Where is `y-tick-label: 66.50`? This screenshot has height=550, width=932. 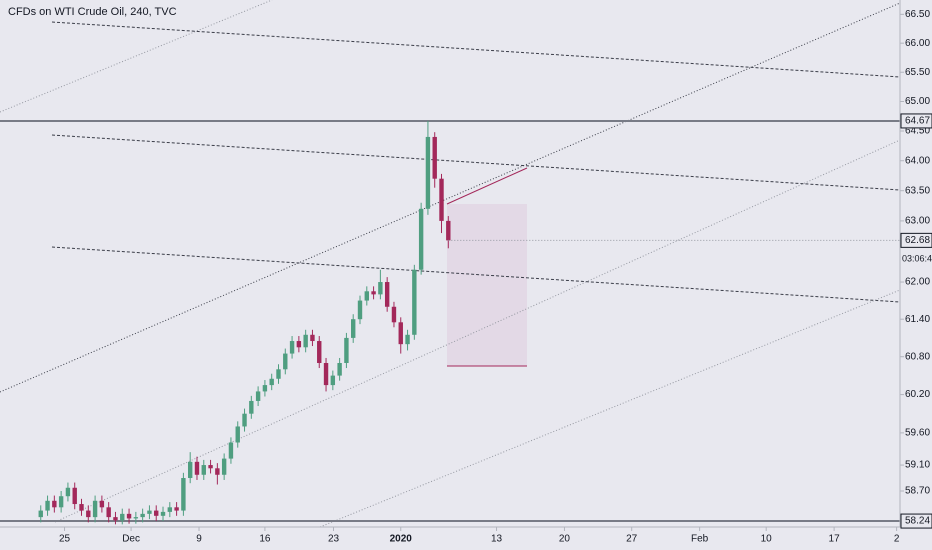 y-tick-label: 66.50 is located at coordinates (917, 14).